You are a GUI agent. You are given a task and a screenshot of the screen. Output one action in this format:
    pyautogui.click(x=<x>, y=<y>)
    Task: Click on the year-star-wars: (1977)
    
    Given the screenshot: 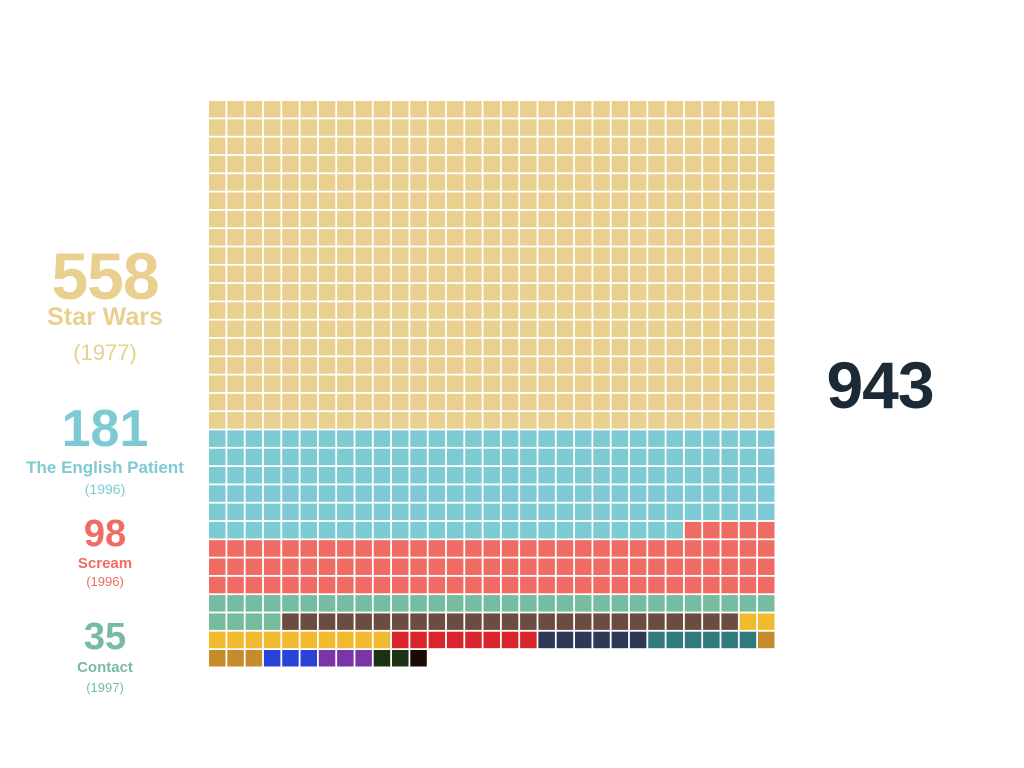 What is the action you would take?
    pyautogui.click(x=105, y=352)
    